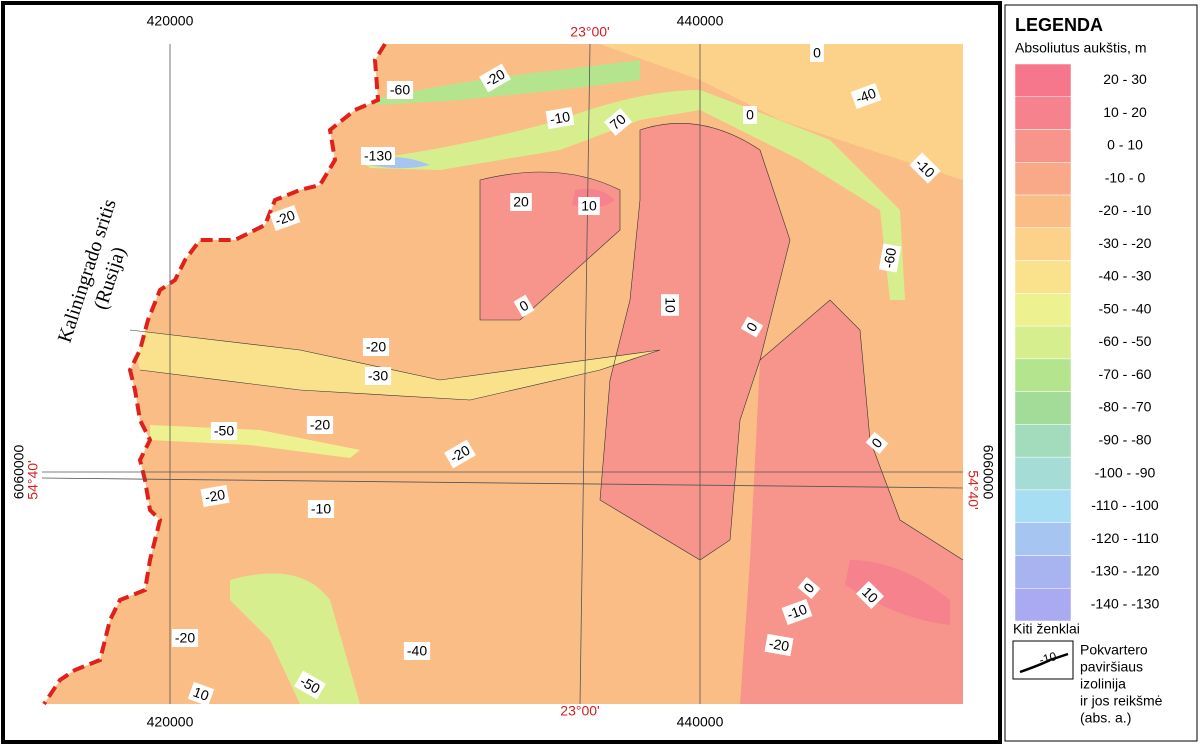 The width and height of the screenshot is (1200, 746). I want to click on contour-label: -40, so click(417, 651).